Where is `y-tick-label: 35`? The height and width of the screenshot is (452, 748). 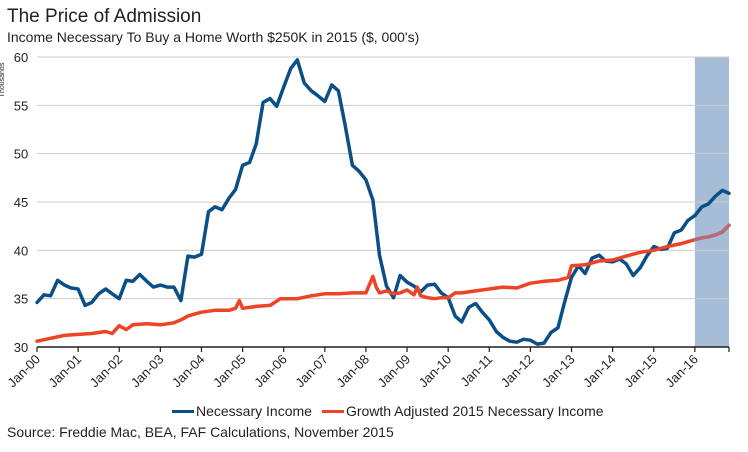 y-tick-label: 35 is located at coordinates (21, 299).